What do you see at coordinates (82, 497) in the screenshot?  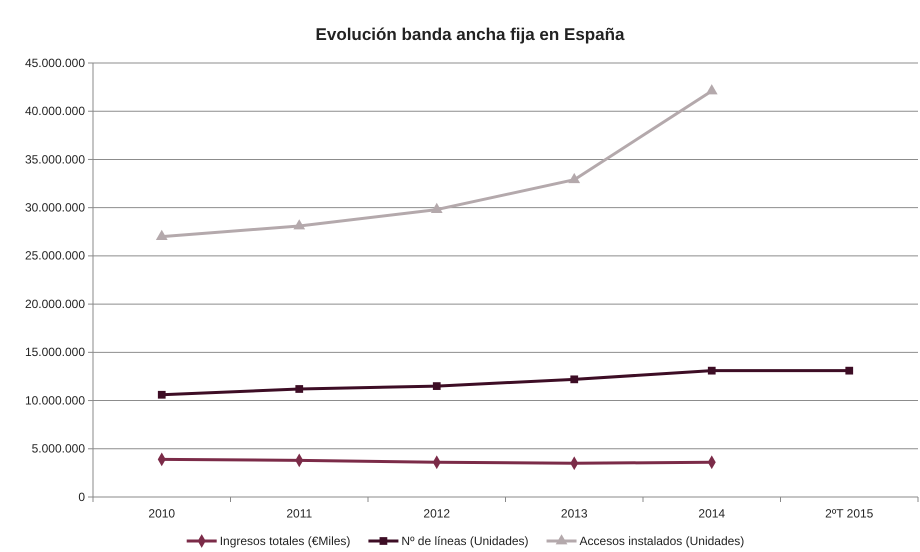 I see `y-tick-label: 0` at bounding box center [82, 497].